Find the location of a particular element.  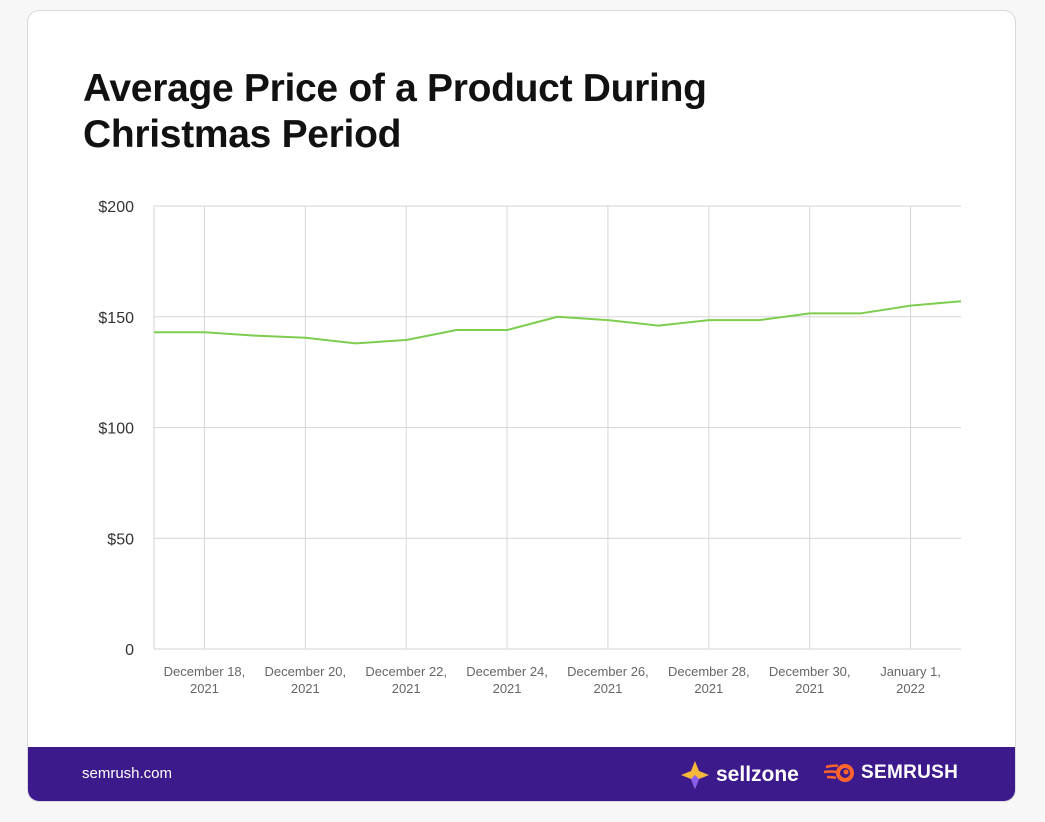

x-tick-label-year: 2022 is located at coordinates (910, 688).